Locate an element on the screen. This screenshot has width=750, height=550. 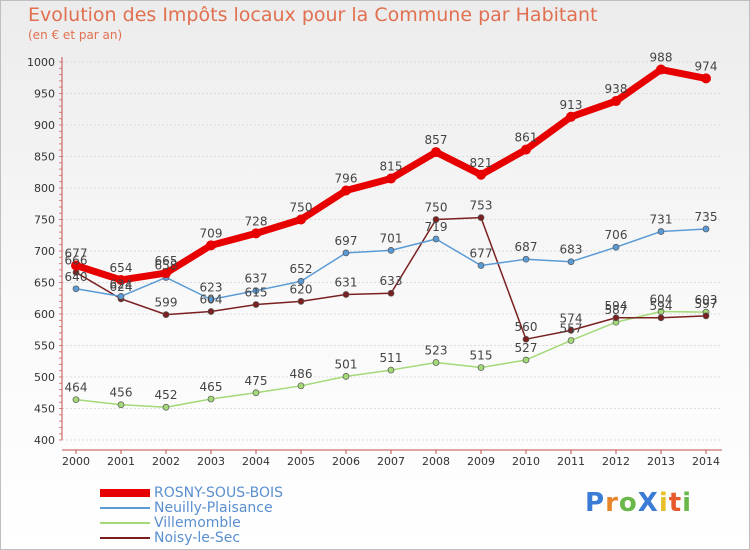
legend-swatch-neuilly is located at coordinates (125, 508).